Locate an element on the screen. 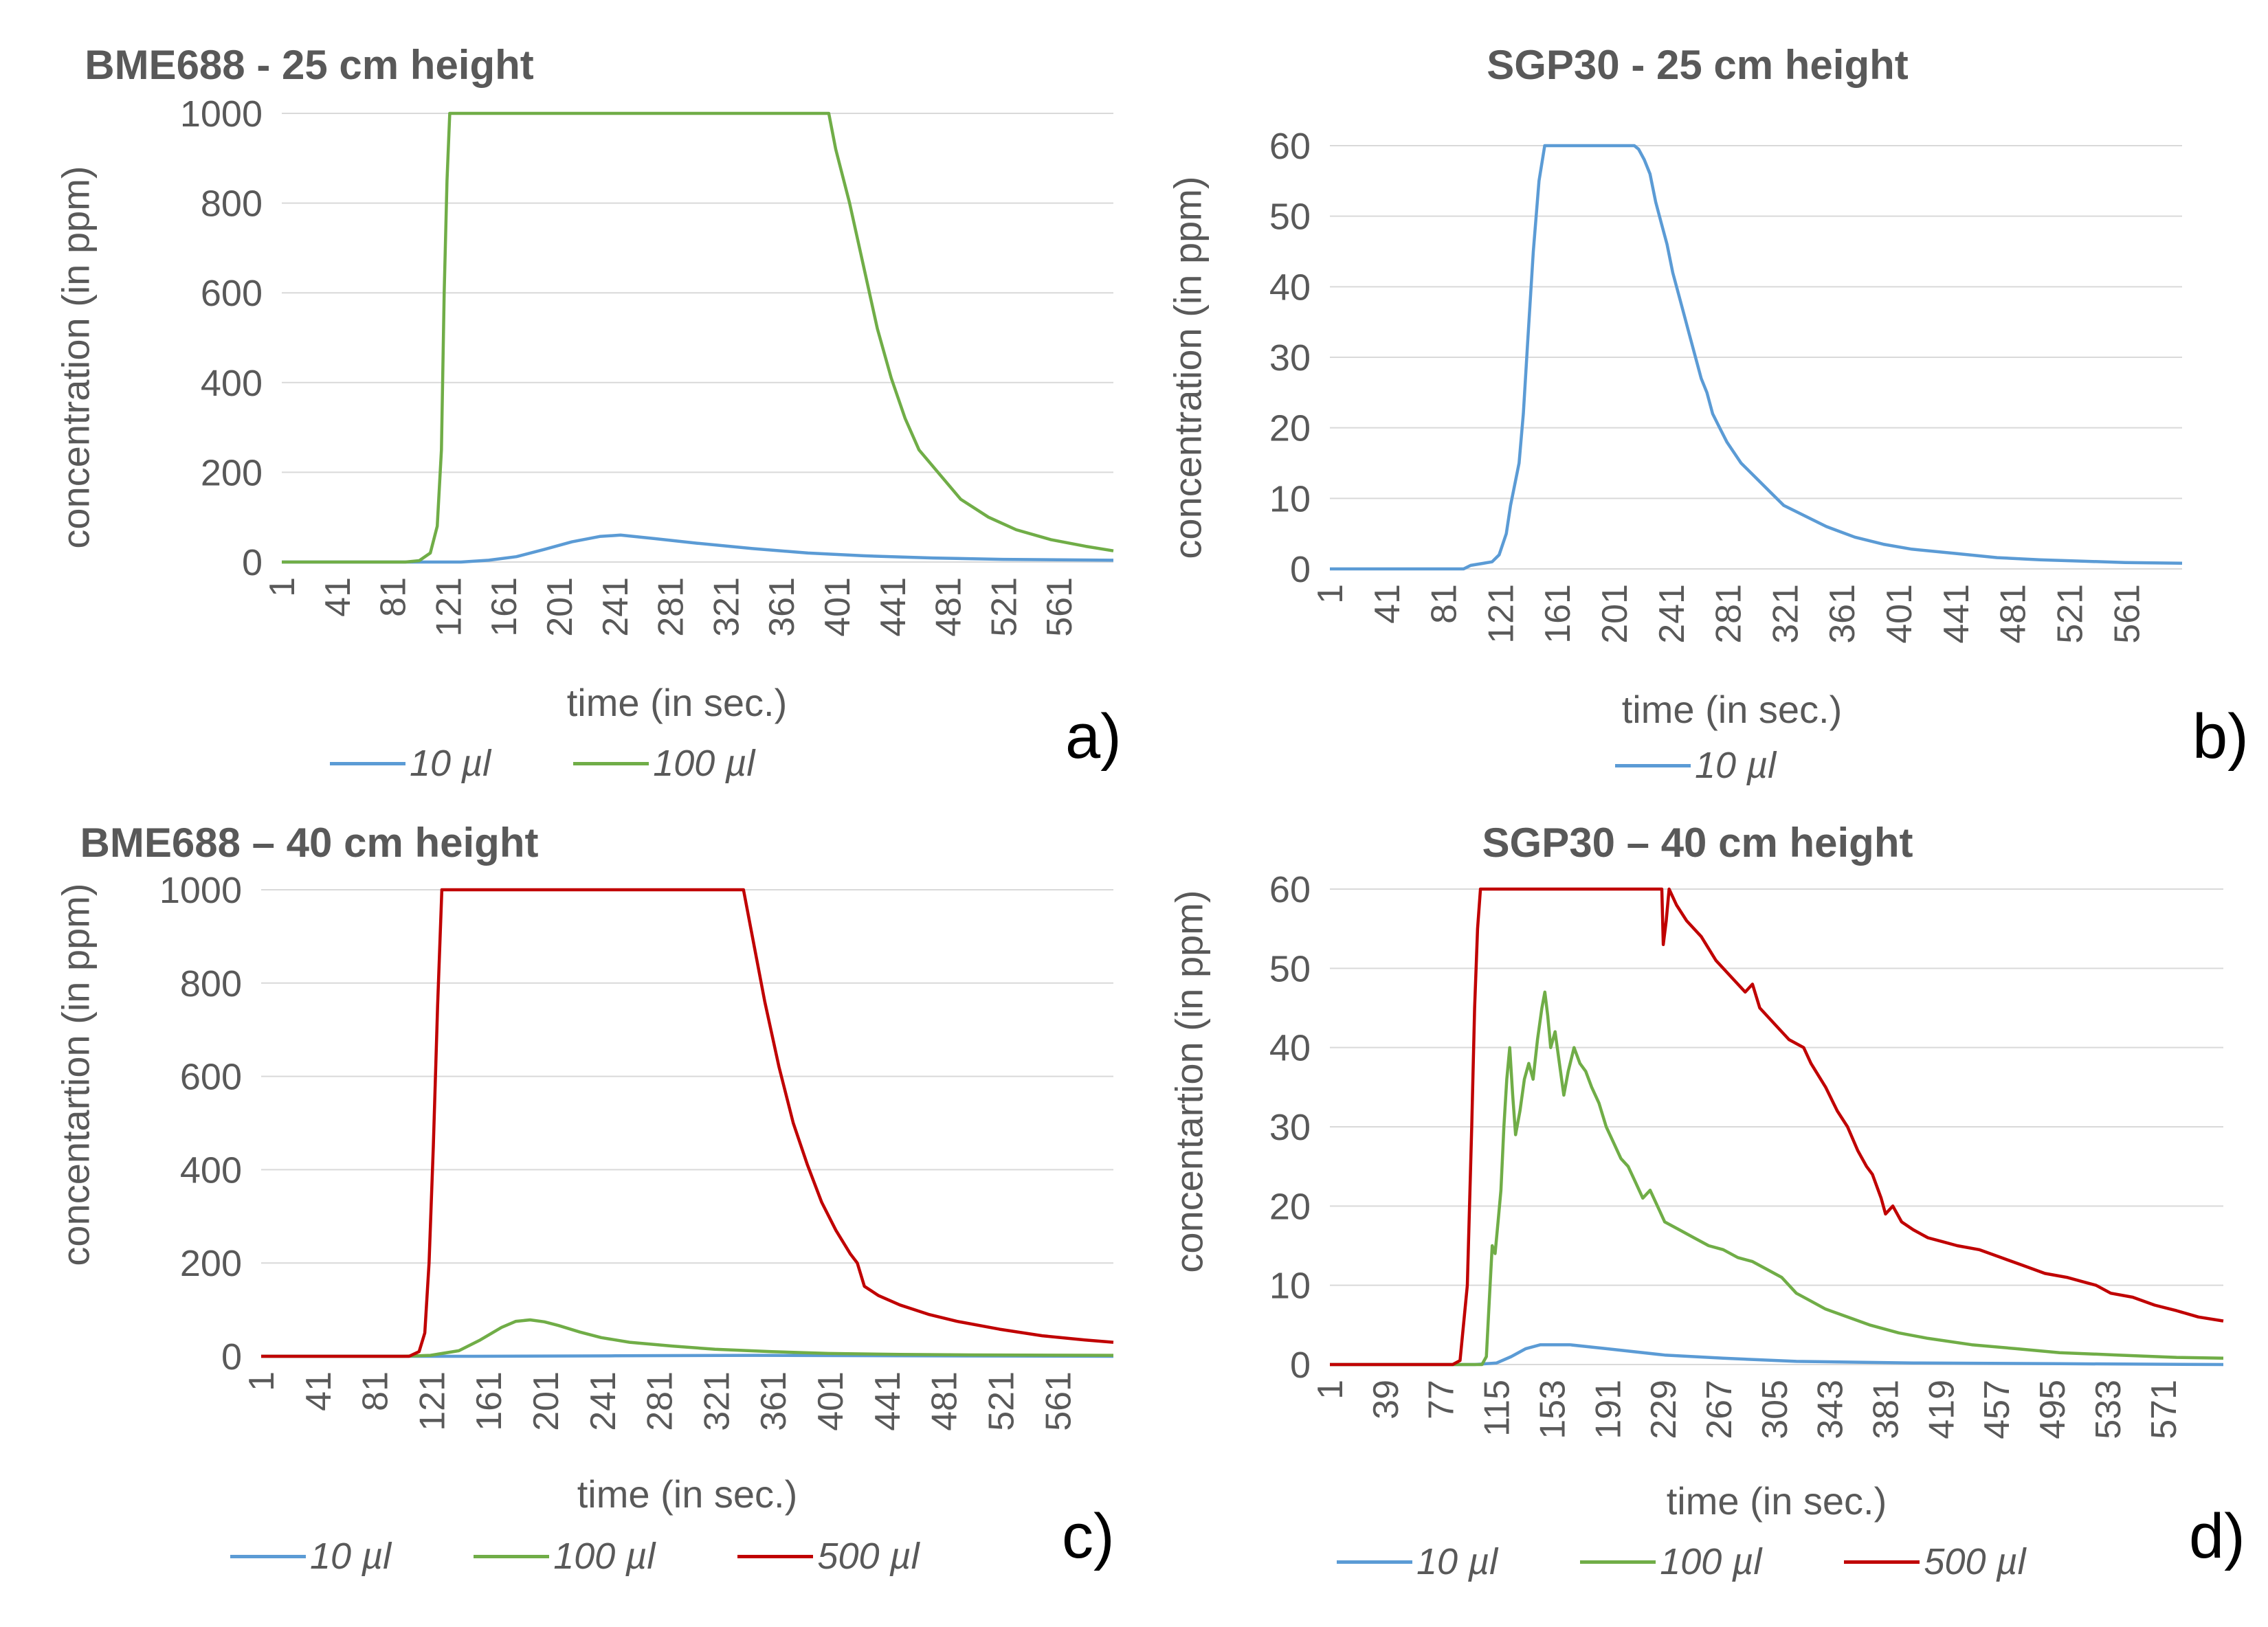 The height and width of the screenshot is (1627, 2268). chart-title: SGP30 – 40 cm height is located at coordinates (1697, 843).